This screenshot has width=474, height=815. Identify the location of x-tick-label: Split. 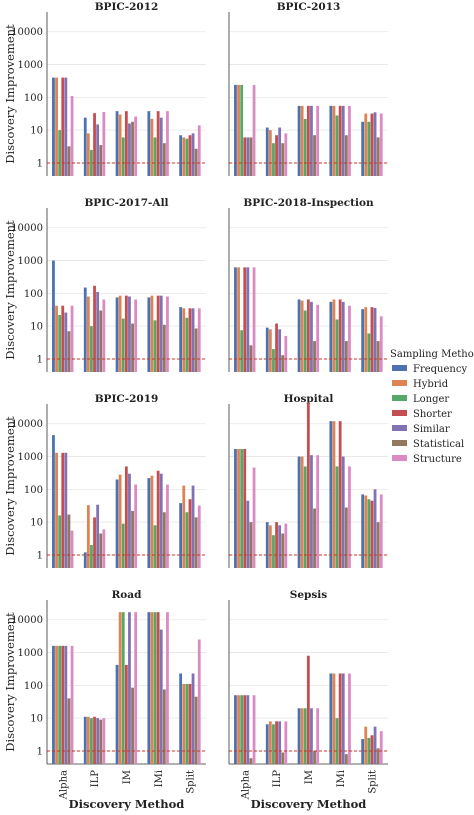
(191, 782).